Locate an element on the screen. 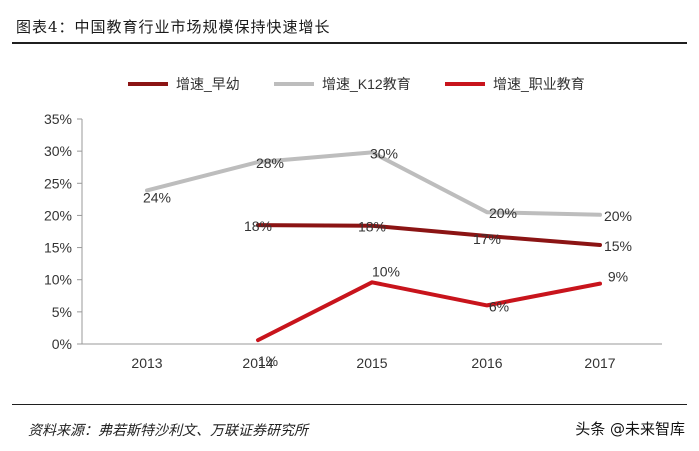 The height and width of the screenshot is (451, 699). x-tick-label: 2016 is located at coordinates (486, 363).